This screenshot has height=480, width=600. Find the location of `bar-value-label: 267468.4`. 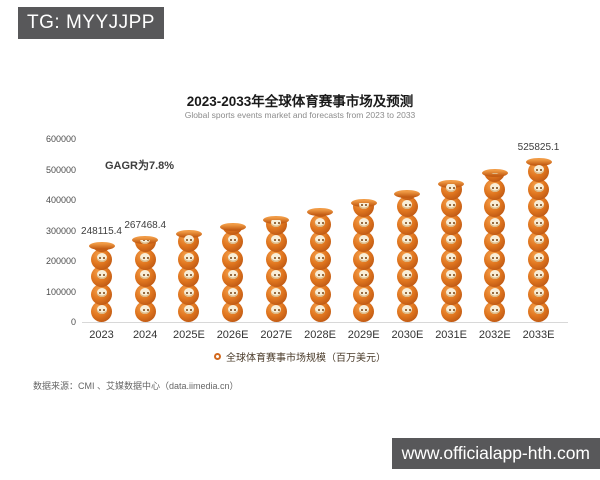

bar-value-label: 267468.4 is located at coordinates (145, 226).